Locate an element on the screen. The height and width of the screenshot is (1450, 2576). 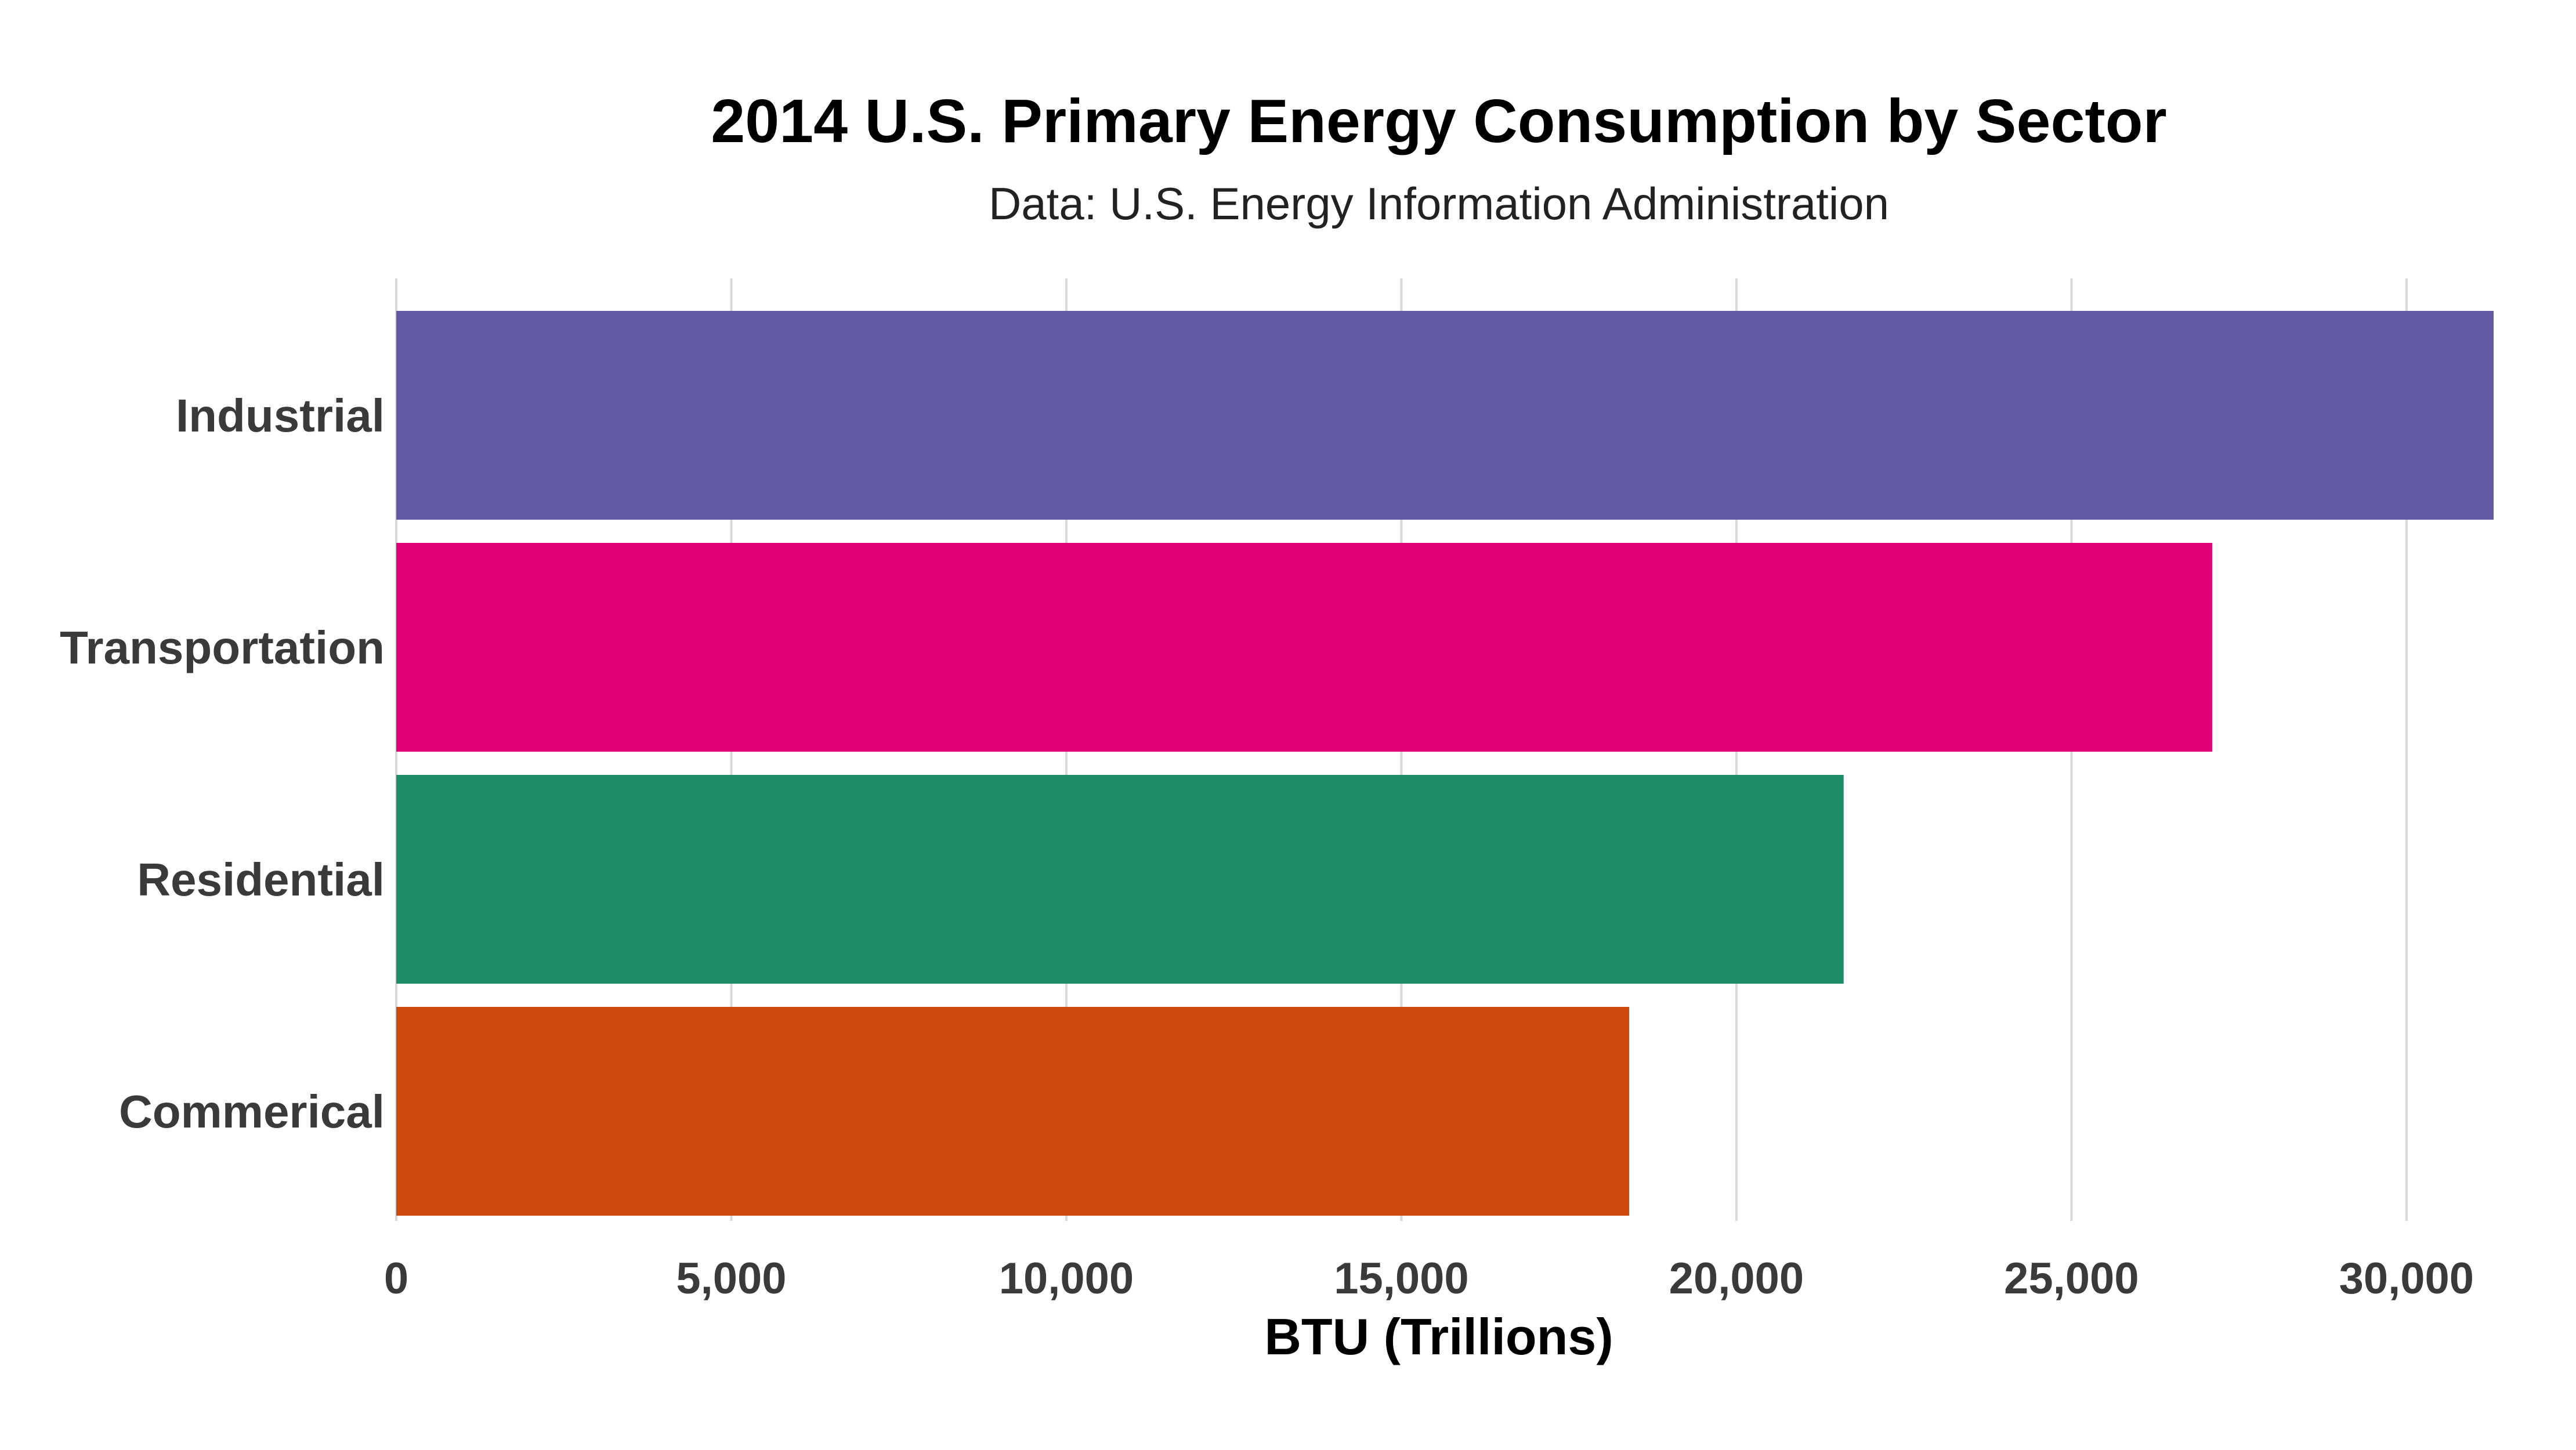
bar-industrial is located at coordinates (1445, 415).